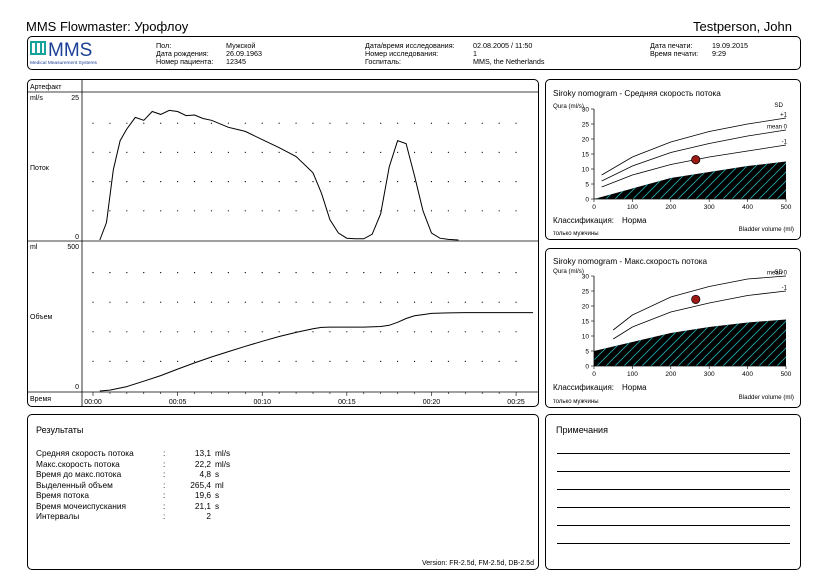 This screenshot has height=578, width=820. What do you see at coordinates (583, 220) in the screenshot?
I see `nomogram-1-classification-label: Классификация:` at bounding box center [583, 220].